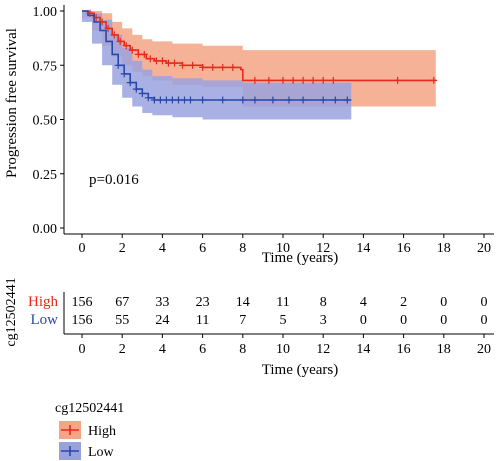 Image resolution: width=500 pixels, height=461 pixels. I want to click on p-value-annotation: p=0.016, so click(114, 180).